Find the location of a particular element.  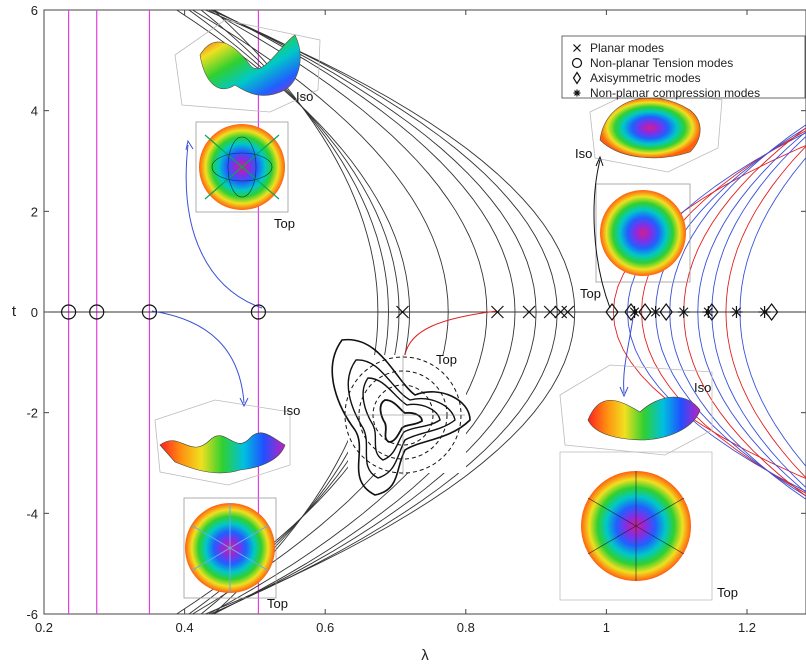

mode-markers is located at coordinates (420, 312).